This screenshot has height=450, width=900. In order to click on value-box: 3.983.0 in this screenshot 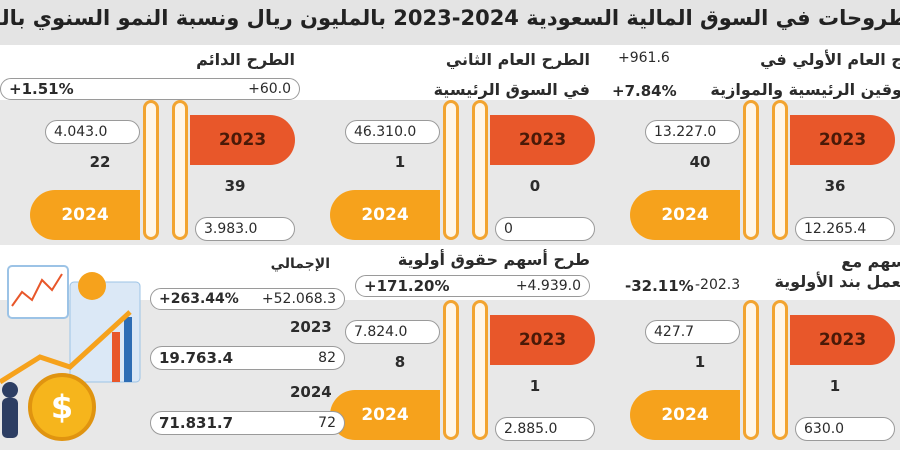, I will do `click(245, 229)`.